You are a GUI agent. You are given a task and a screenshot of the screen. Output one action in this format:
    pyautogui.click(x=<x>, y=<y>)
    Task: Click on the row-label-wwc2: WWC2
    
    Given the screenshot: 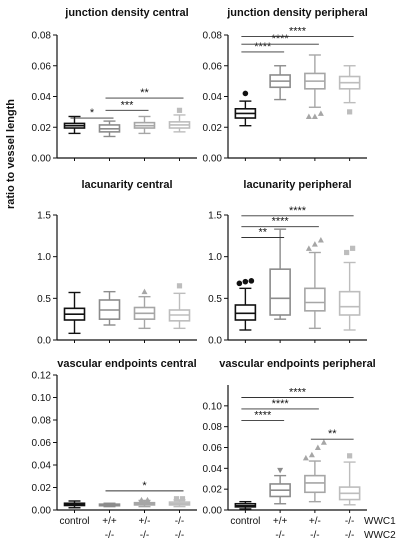 What is the action you would take?
    pyautogui.click(x=380, y=535)
    